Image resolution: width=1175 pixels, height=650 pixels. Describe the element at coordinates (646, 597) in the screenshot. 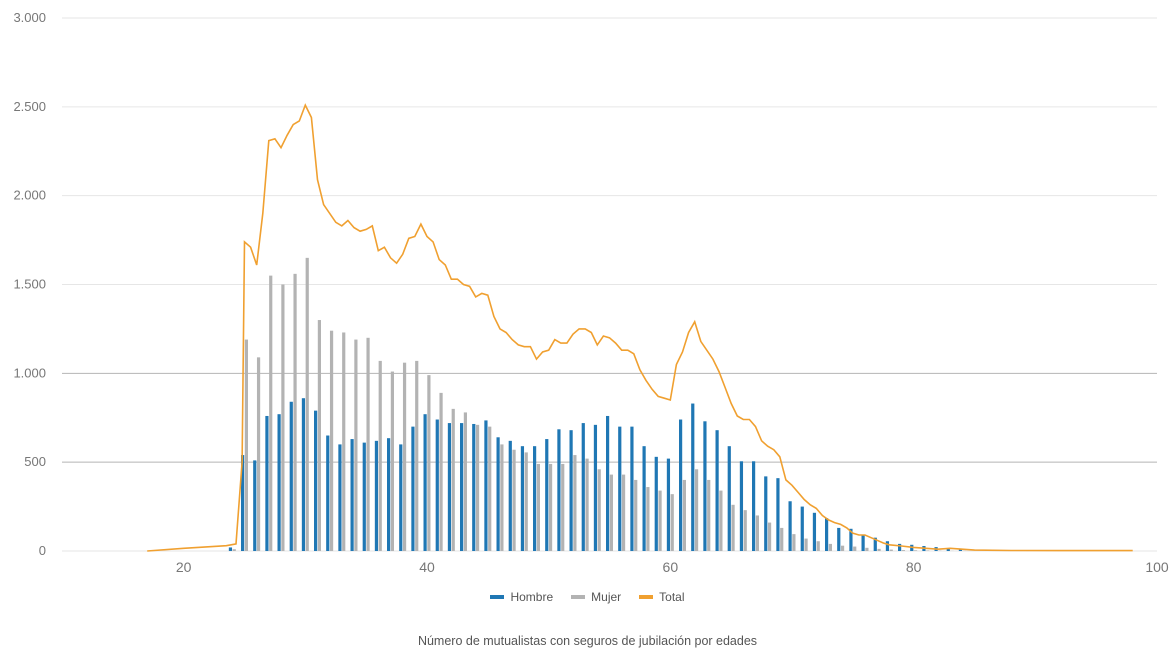

I see `legend-swatch-total` at that location.